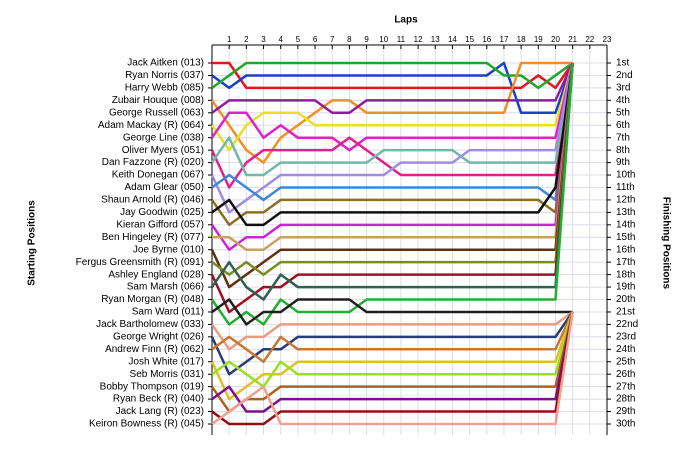 The width and height of the screenshot is (700, 450). Describe the element at coordinates (32, 243) in the screenshot. I see `y-axis-title: Starting Positions` at that location.